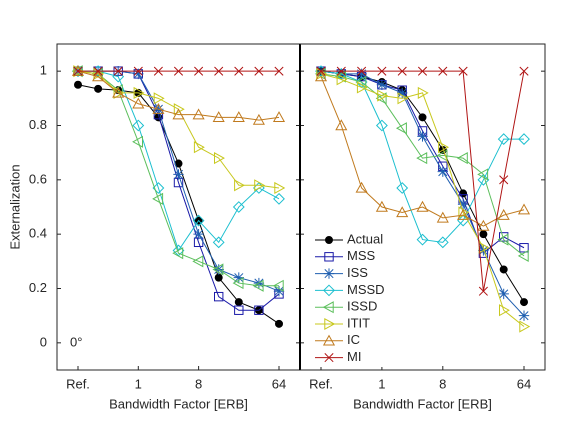  Describe the element at coordinates (362, 306) in the screenshot. I see `legend-label: ISSD` at that location.